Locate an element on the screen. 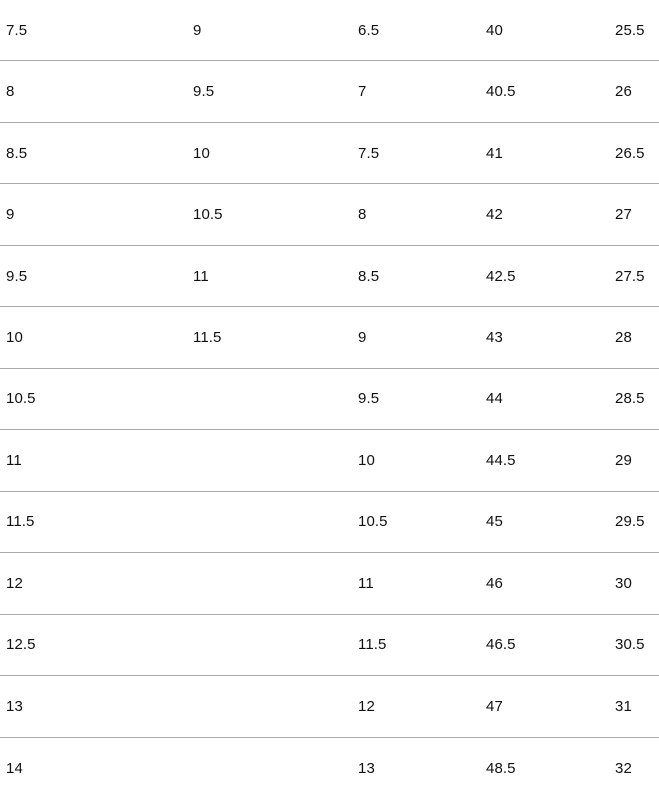 The height and width of the screenshot is (799, 659). table-row: 10 11.5 9 43 28 is located at coordinates (329, 338).